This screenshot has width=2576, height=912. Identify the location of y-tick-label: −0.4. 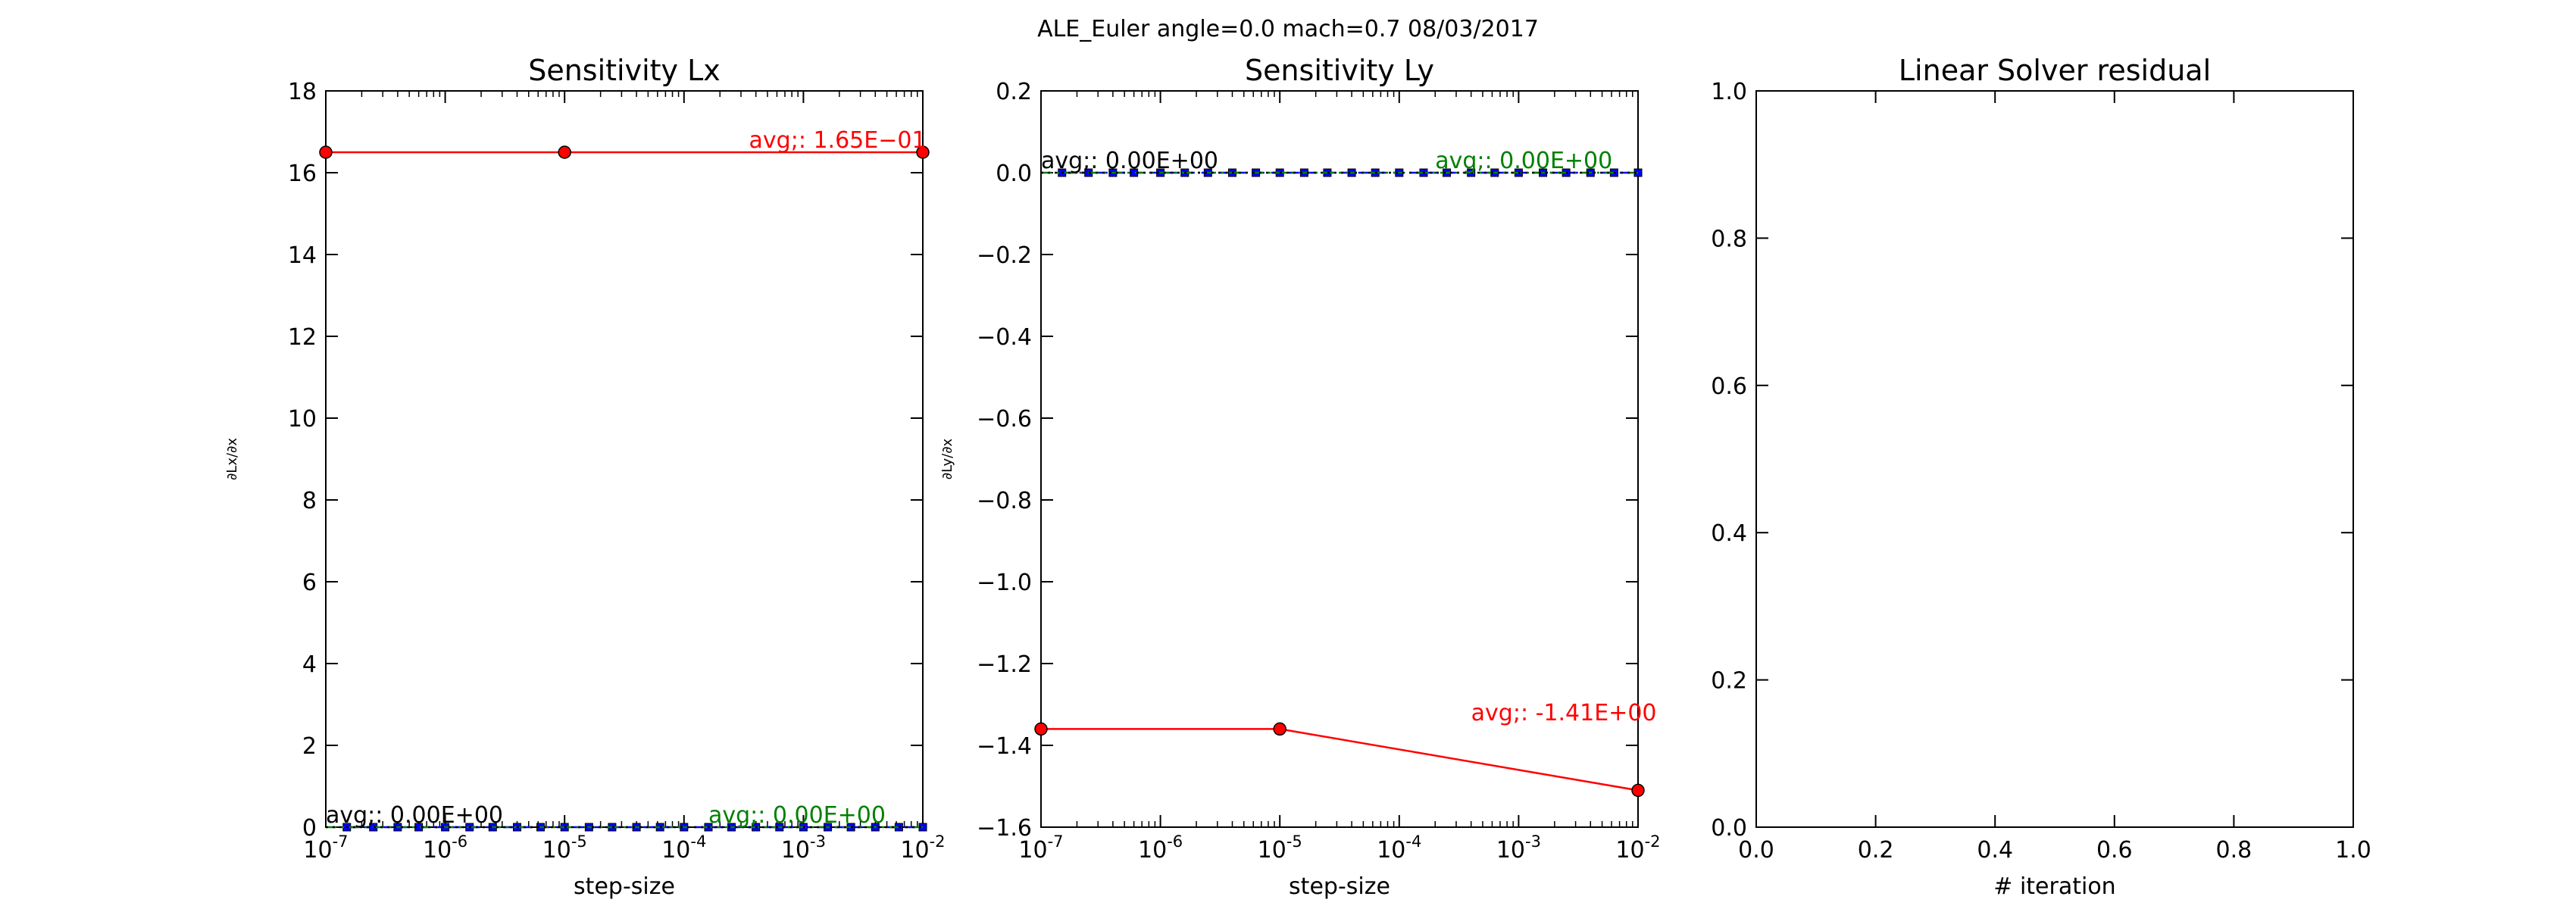
(1004, 337).